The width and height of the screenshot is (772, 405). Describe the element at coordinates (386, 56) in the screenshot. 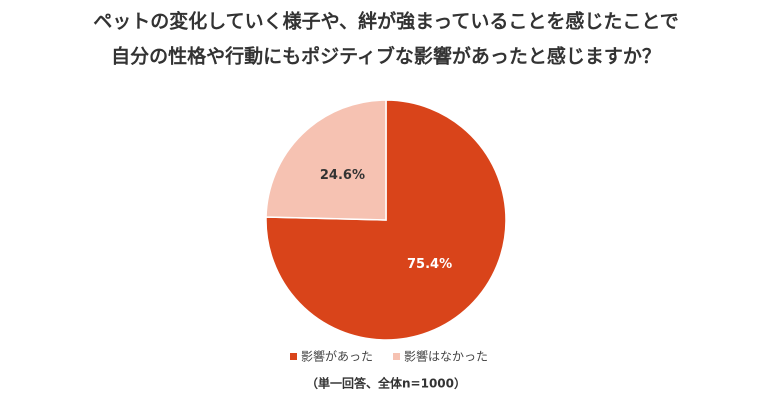

I see `chart-title: 自分の性格や行動にもポジティブな影響があったと感じますか？` at that location.